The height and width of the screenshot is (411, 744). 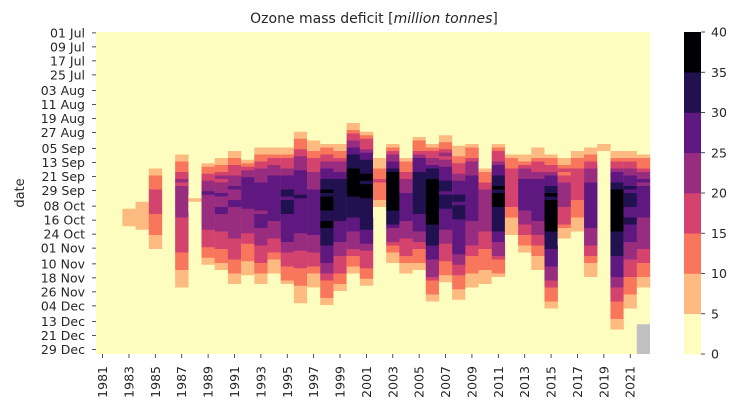 What do you see at coordinates (181, 382) in the screenshot?
I see `x-tick-label: 1987` at bounding box center [181, 382].